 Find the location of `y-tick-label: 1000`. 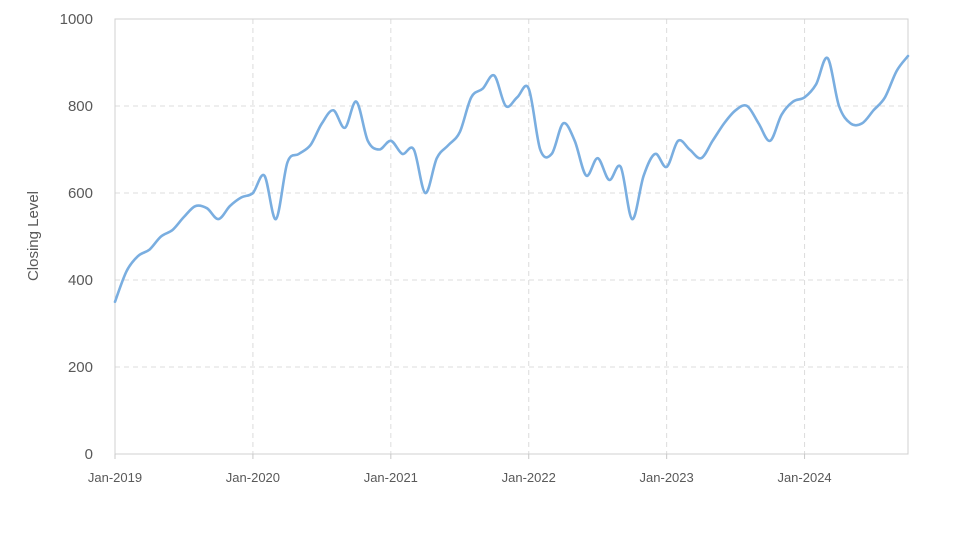

y-tick-label: 1000 is located at coordinates (76, 19).